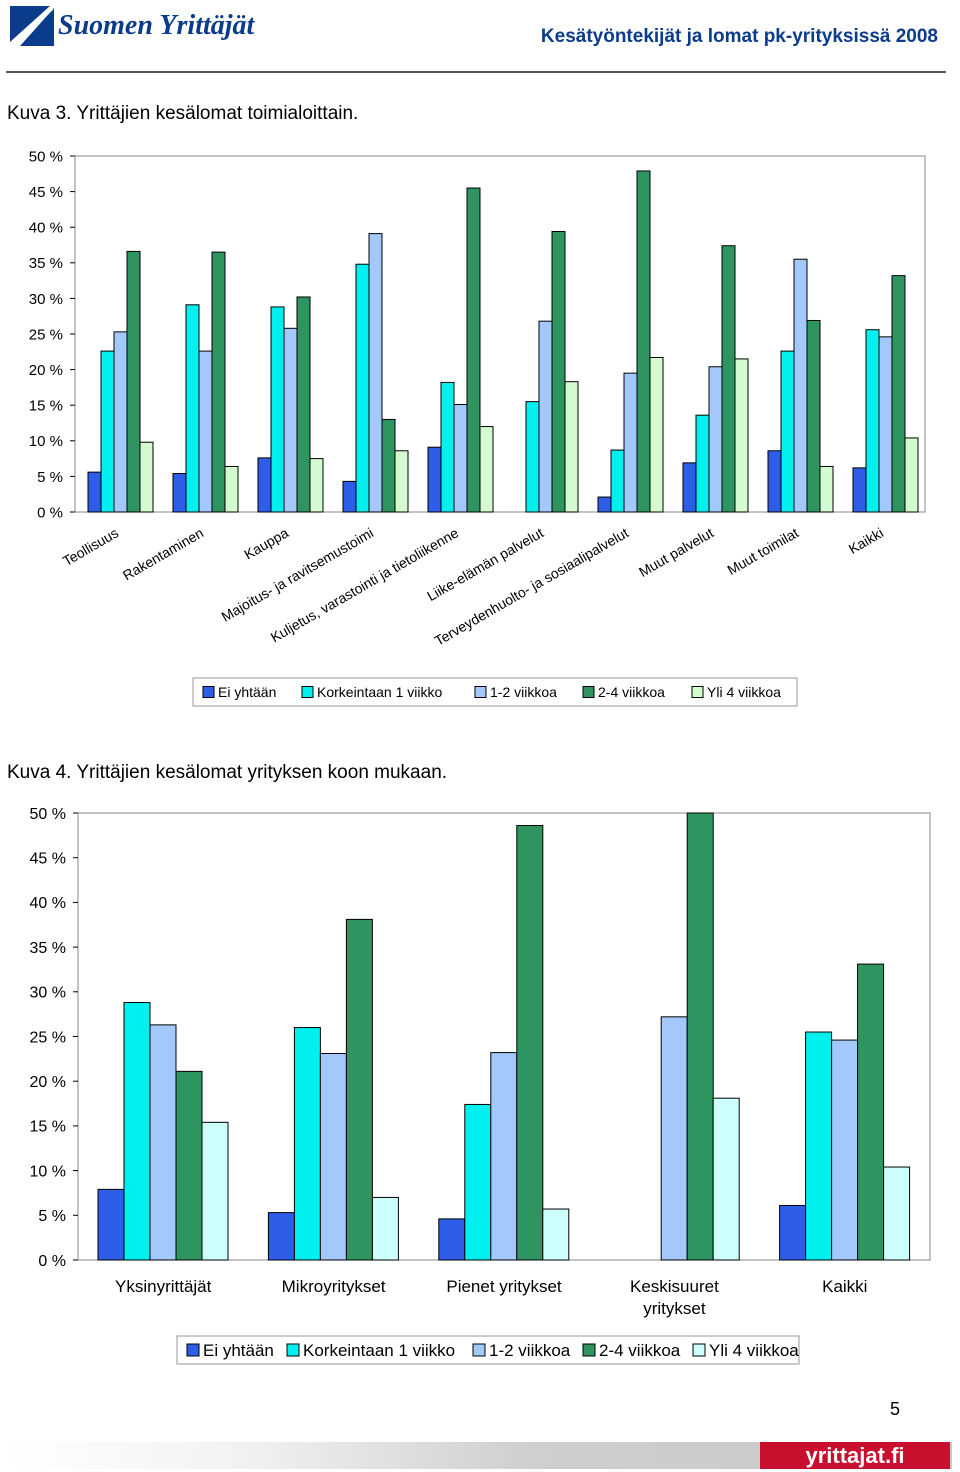 The image size is (960, 1472). I want to click on bar-mikroyritykset-korkeintaan-1-viikko, so click(307, 1144).